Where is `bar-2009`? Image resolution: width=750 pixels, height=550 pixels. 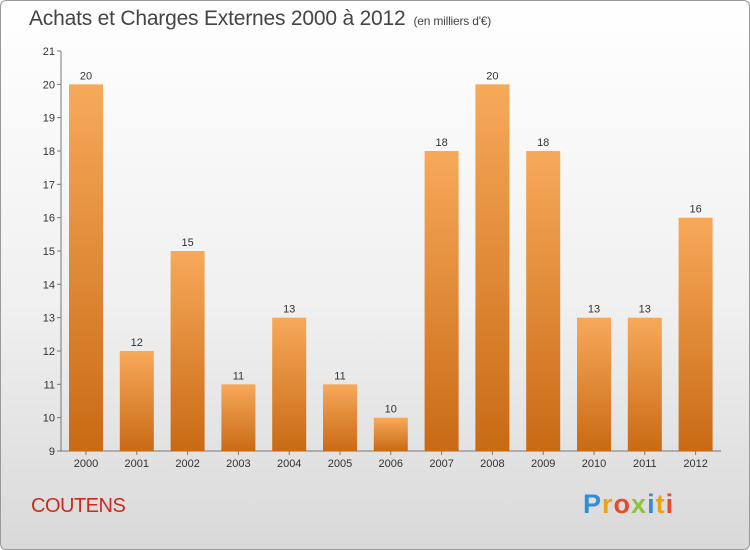
bar-2009 is located at coordinates (543, 301).